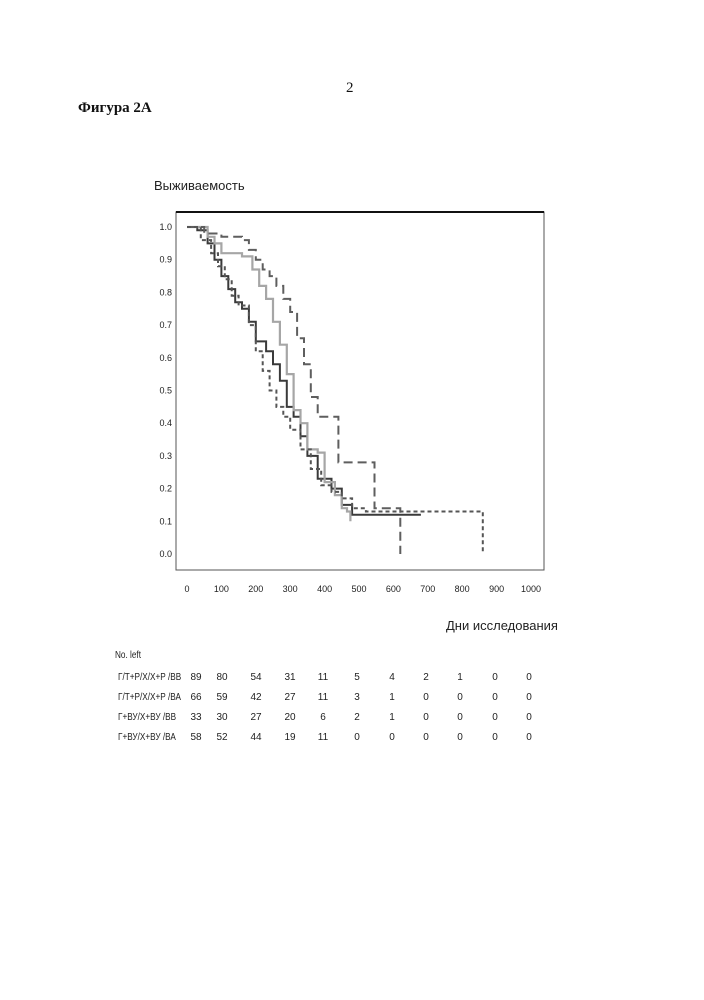  Describe the element at coordinates (357, 697) in the screenshot. I see `risk-cell: 3` at that location.